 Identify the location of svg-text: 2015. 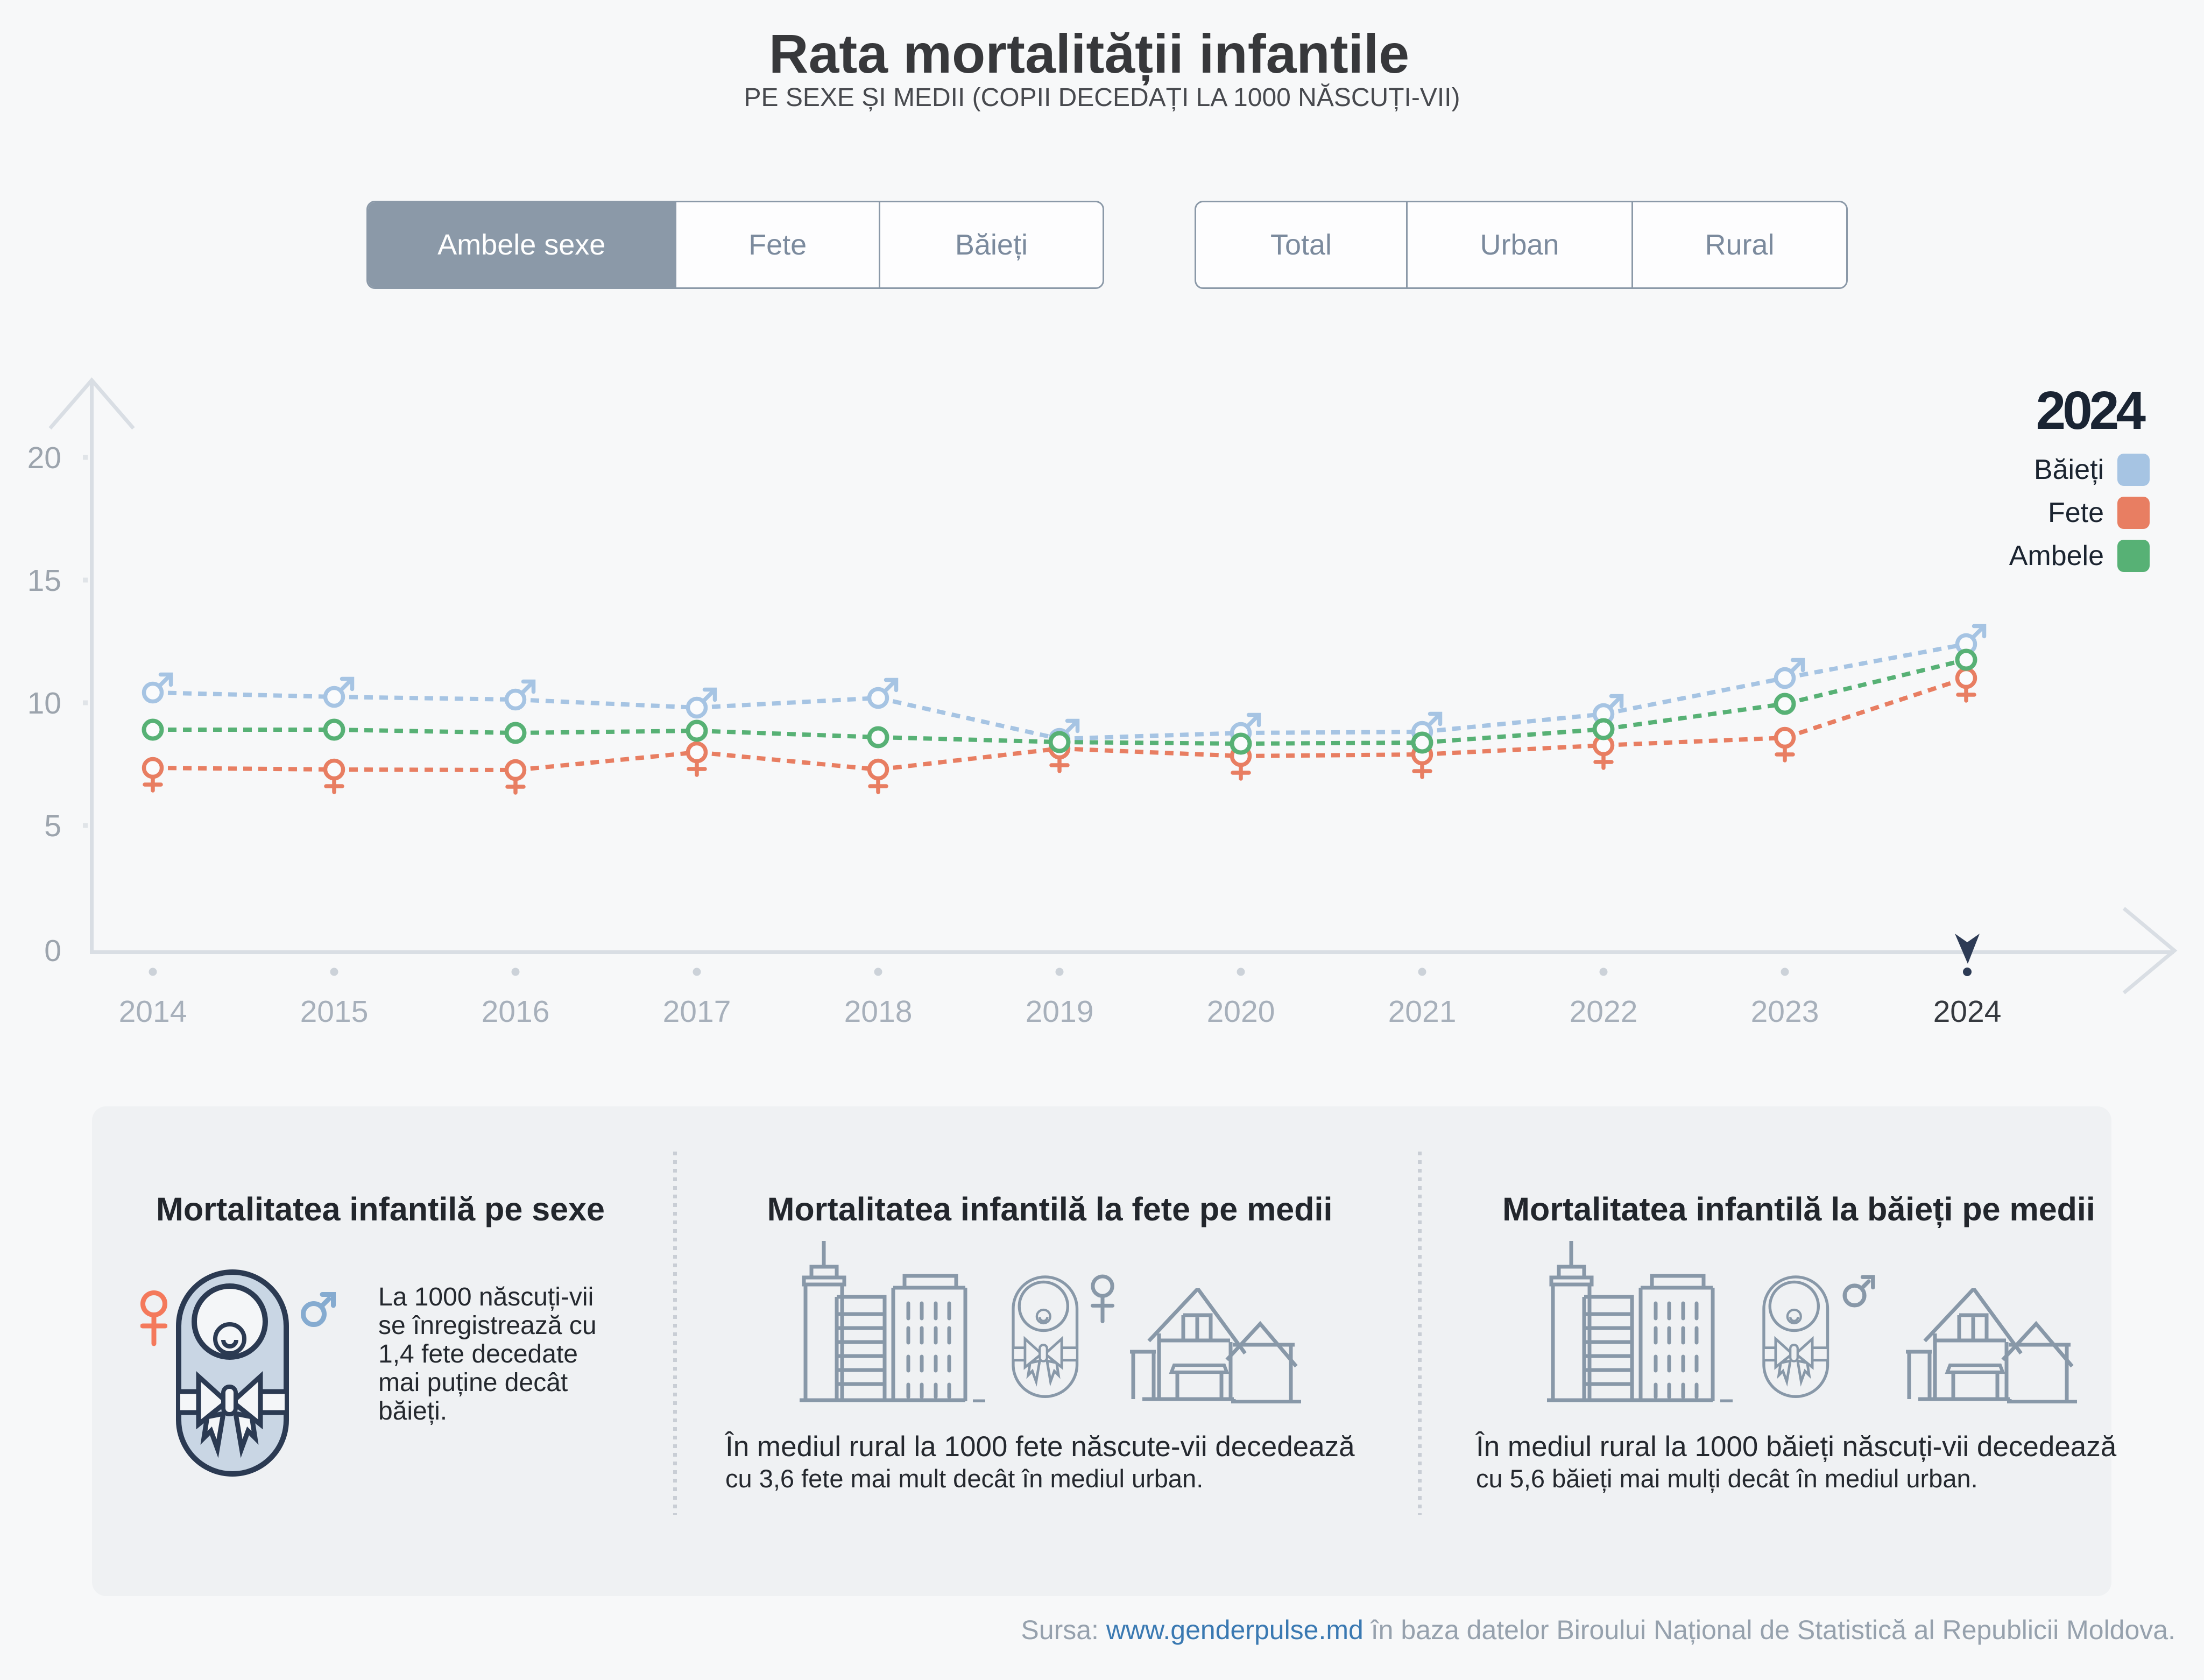
(334, 1011).